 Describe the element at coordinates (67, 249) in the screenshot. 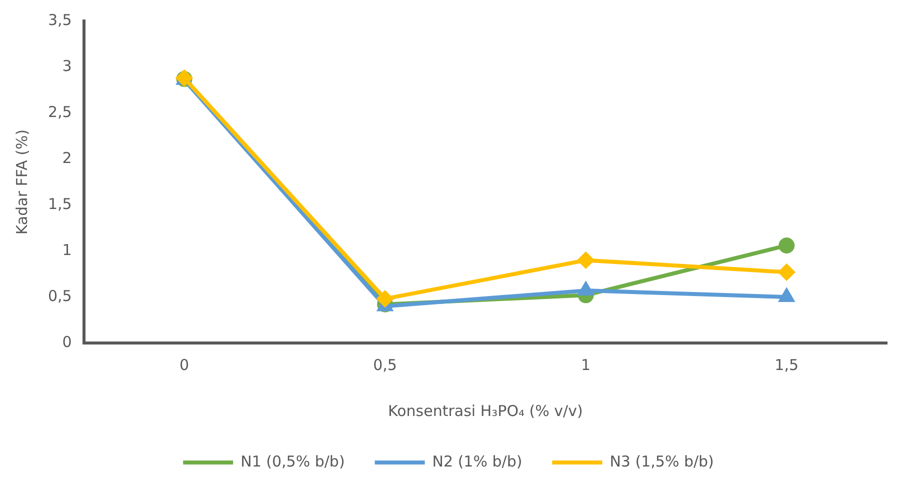

I see `y-tick-label: 1` at that location.